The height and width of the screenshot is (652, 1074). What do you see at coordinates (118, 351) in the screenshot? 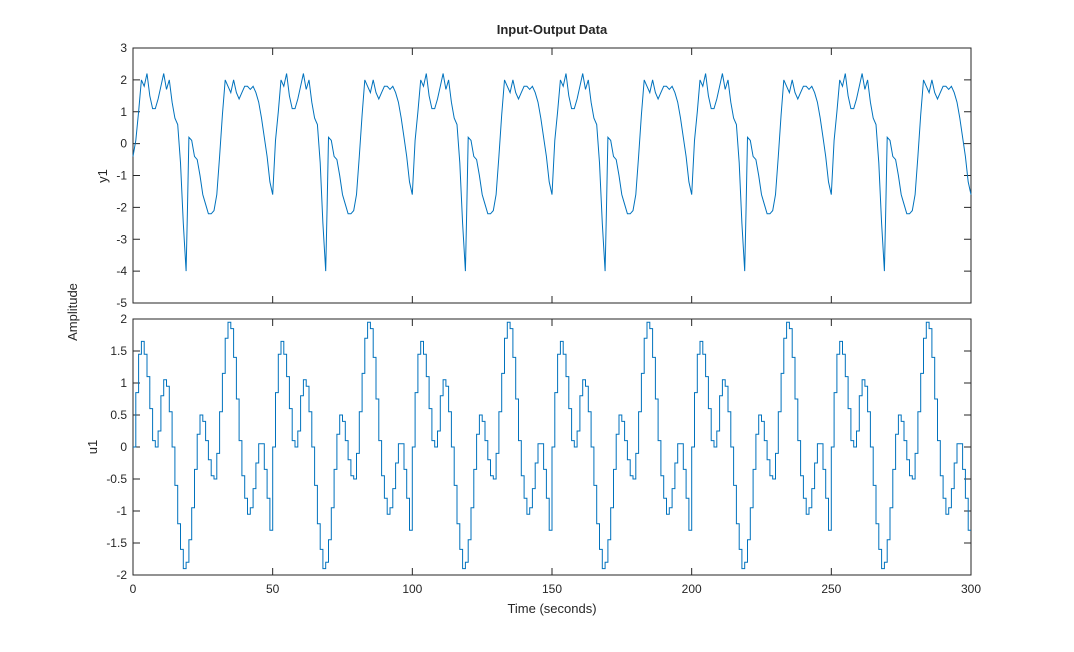
I see `u1-ytick-label: 1.5` at bounding box center [118, 351].